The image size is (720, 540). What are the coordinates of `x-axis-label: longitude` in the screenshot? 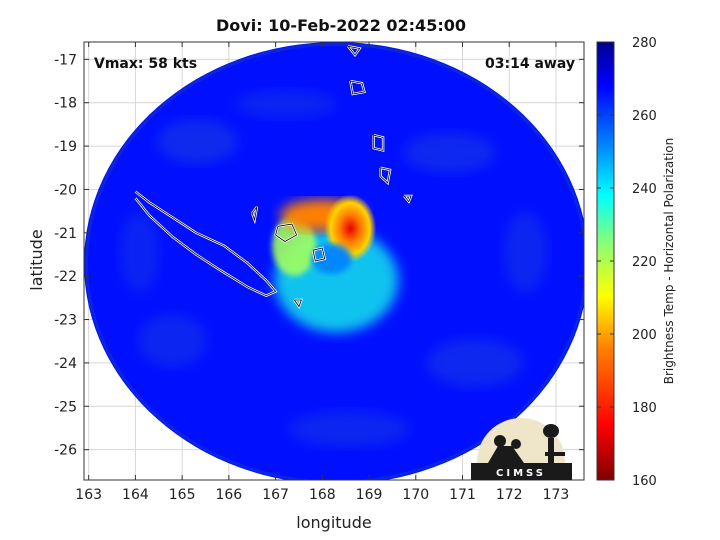 It's located at (333, 522).